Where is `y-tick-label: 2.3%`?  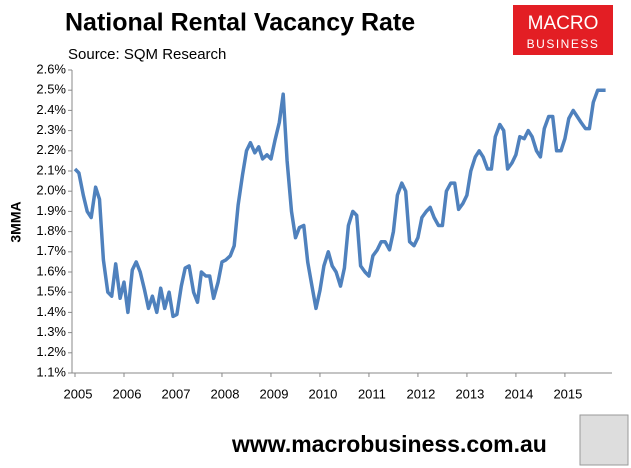 y-tick-label: 2.3% is located at coordinates (51, 129).